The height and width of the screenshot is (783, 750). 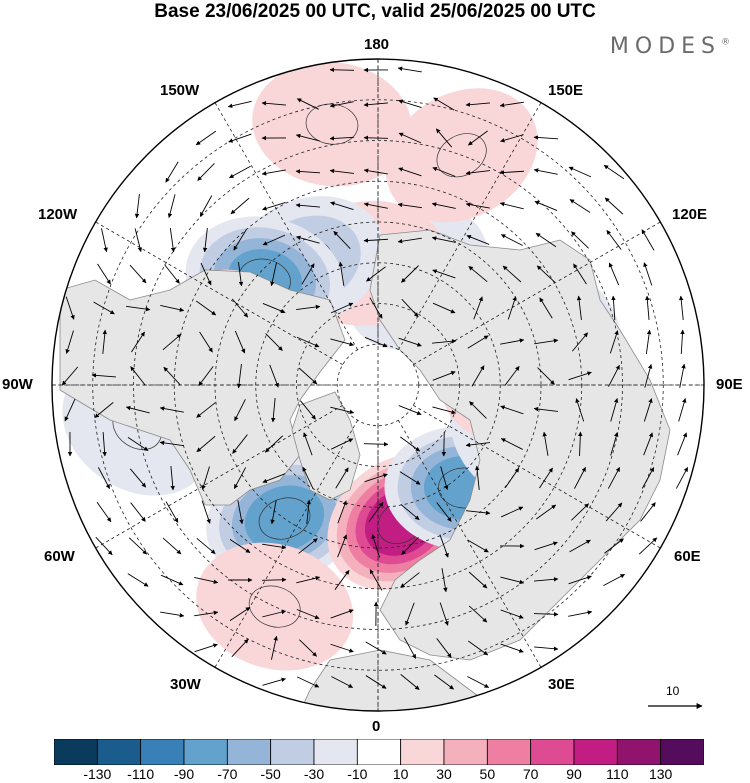 What do you see at coordinates (97, 774) in the screenshot?
I see `colorbar-tick-label: -130` at bounding box center [97, 774].